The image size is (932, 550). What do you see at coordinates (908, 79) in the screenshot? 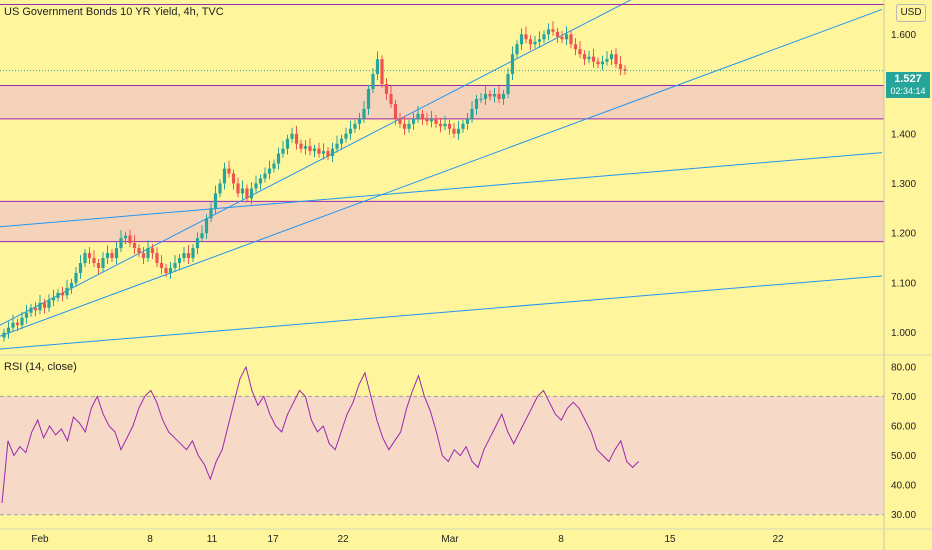
I see `current-price: 1.527` at bounding box center [908, 79].